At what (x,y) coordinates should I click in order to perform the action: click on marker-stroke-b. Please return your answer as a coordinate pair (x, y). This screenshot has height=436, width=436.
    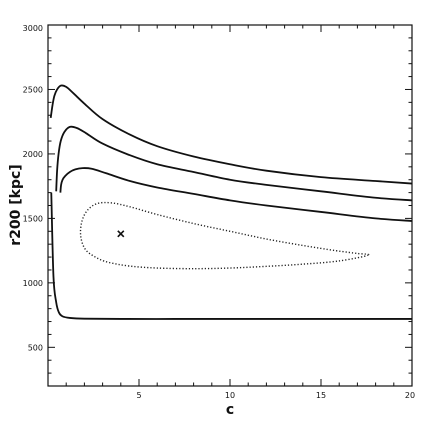
    Looking at the image, I should click on (121, 234).